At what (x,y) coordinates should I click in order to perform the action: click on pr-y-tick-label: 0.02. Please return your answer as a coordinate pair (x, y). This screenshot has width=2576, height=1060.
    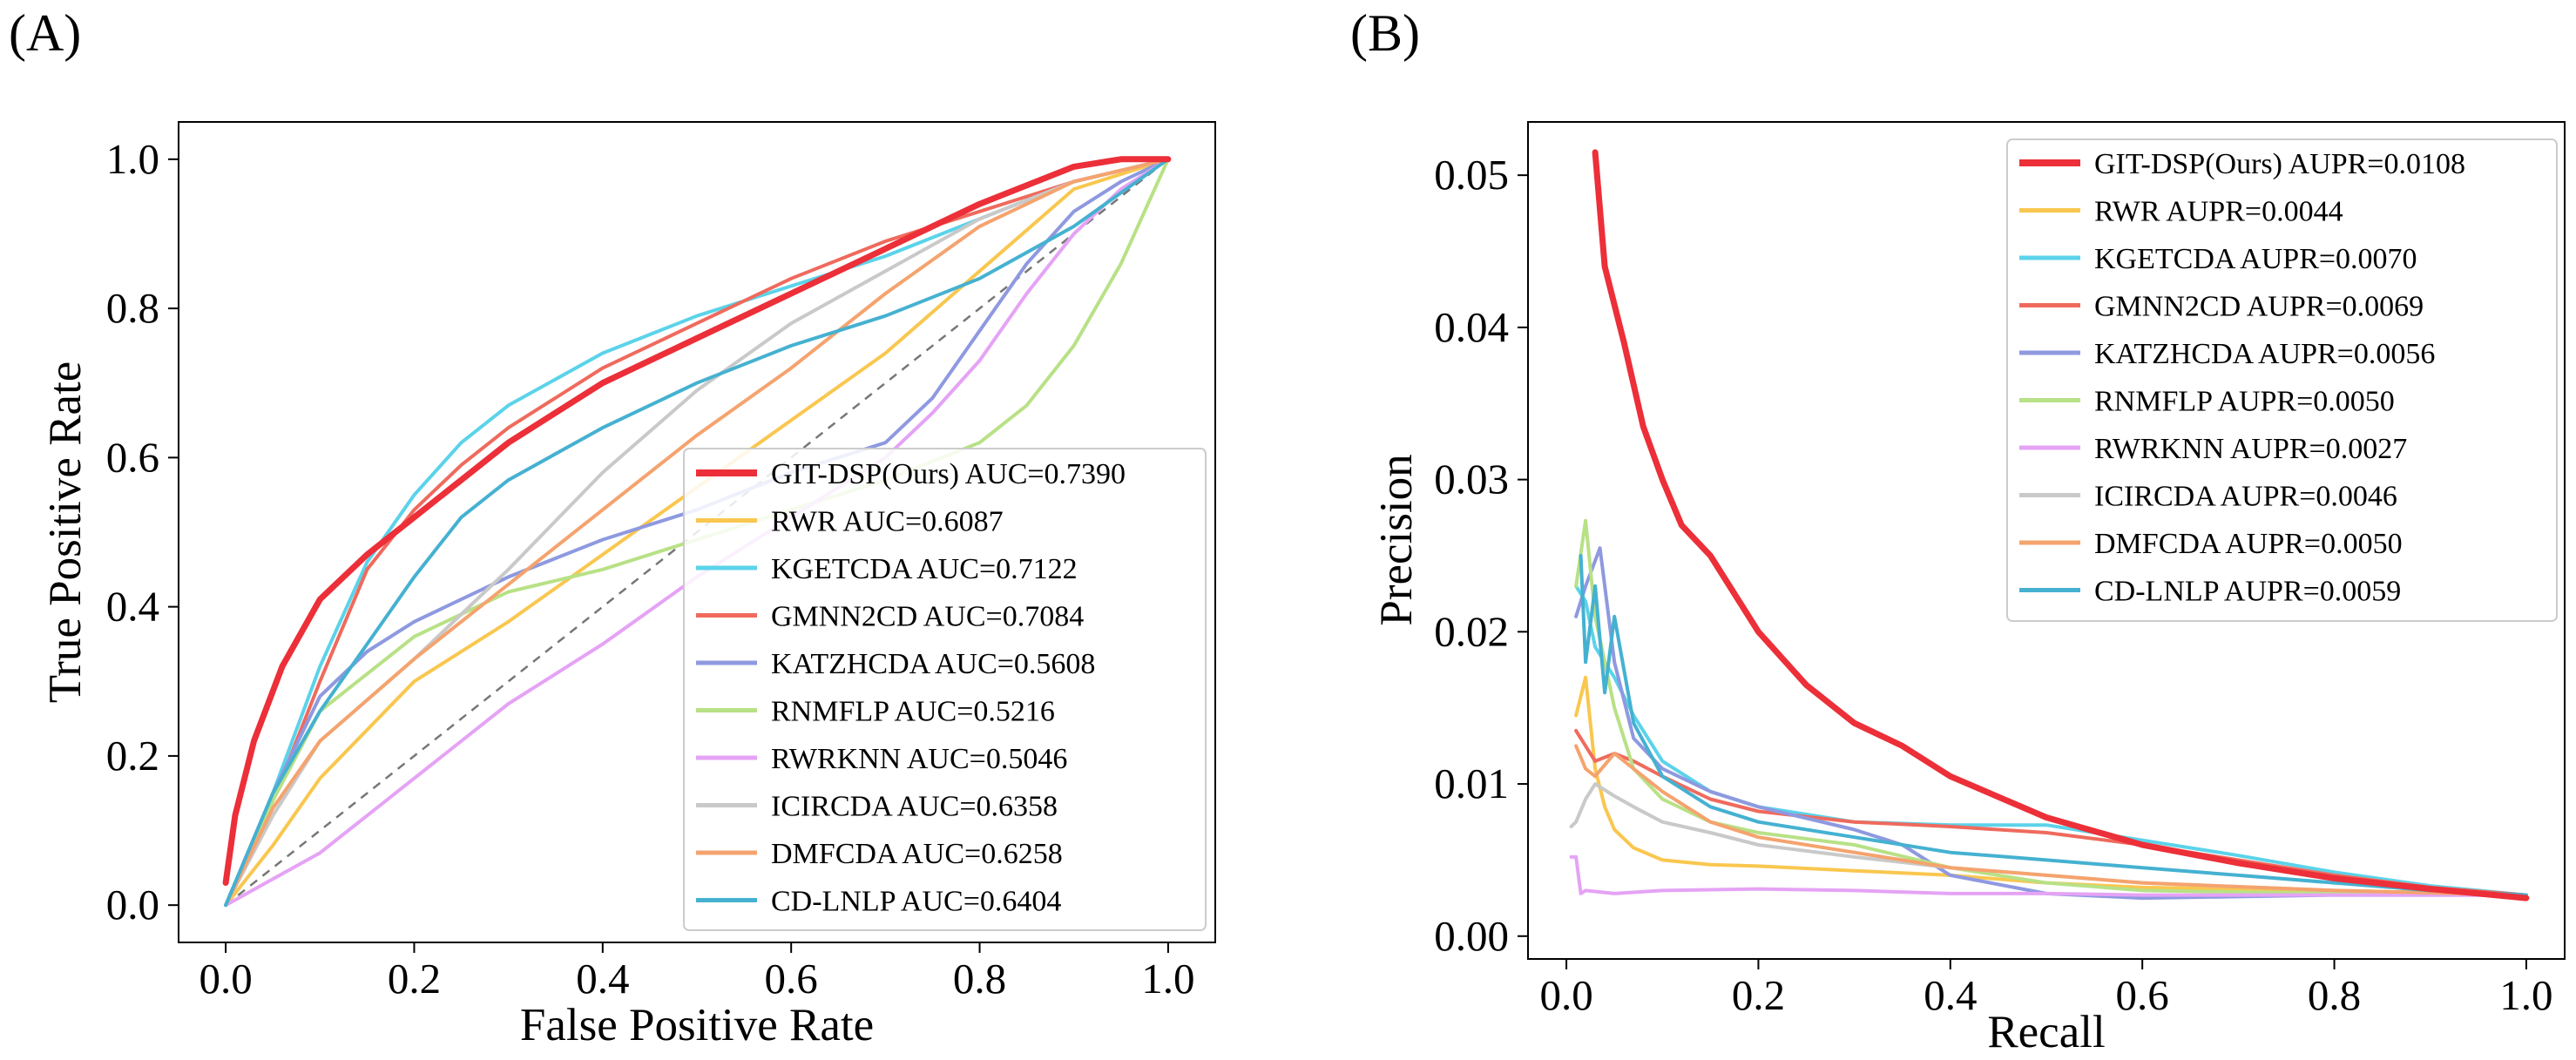
    Looking at the image, I should click on (1471, 631).